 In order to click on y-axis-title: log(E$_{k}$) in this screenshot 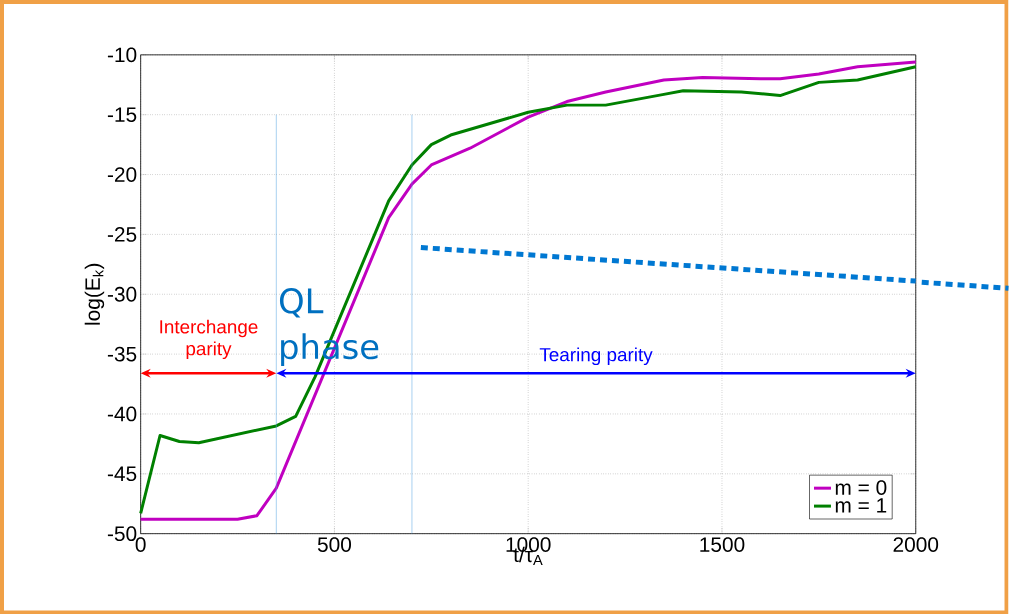, I will do `click(94, 294)`.